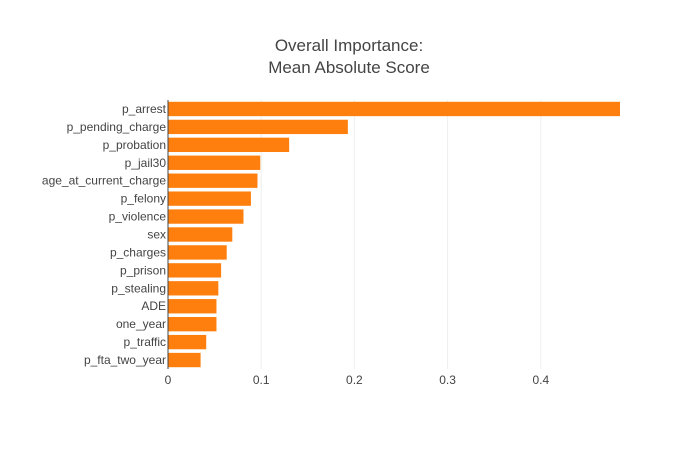 The height and width of the screenshot is (450, 700). I want to click on chart-title-line-1: Overall Importance:, so click(349, 45).